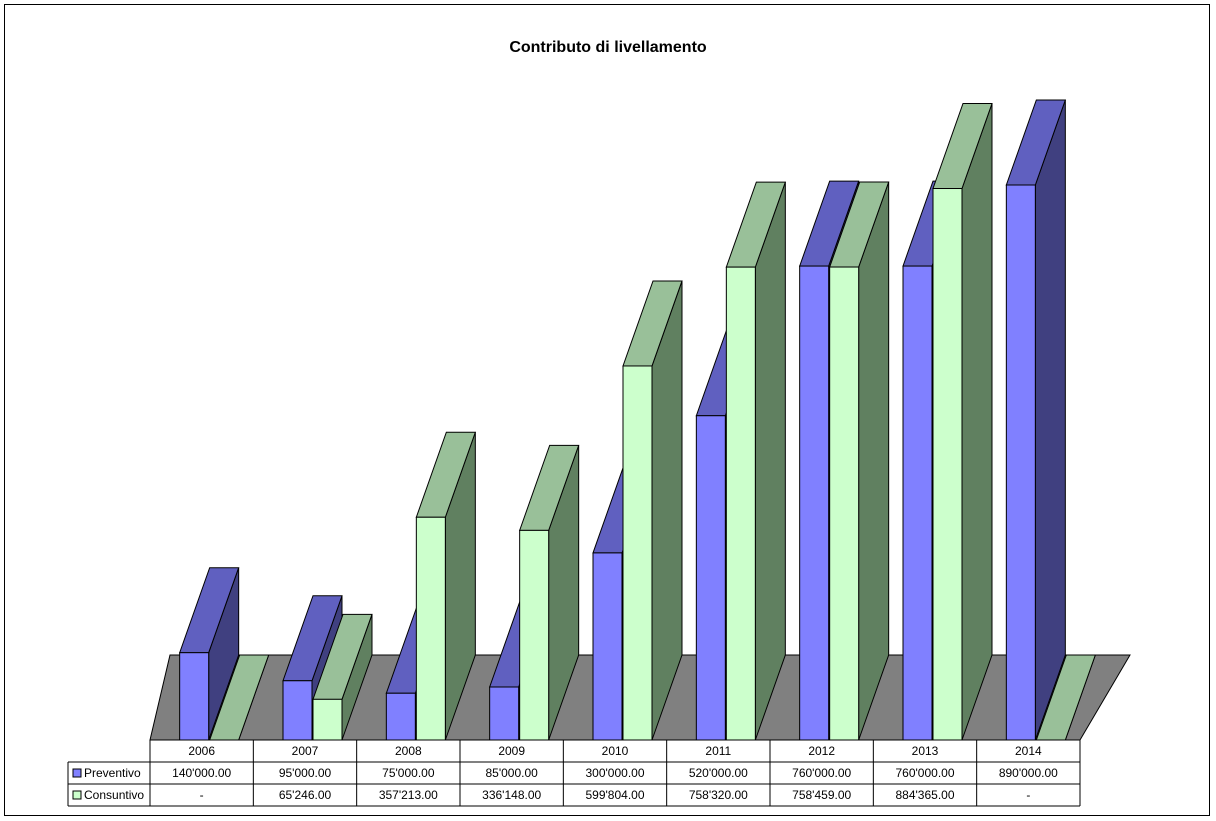  Describe the element at coordinates (342, 677) in the screenshot. I see `bar-consuntivo-2007` at that location.